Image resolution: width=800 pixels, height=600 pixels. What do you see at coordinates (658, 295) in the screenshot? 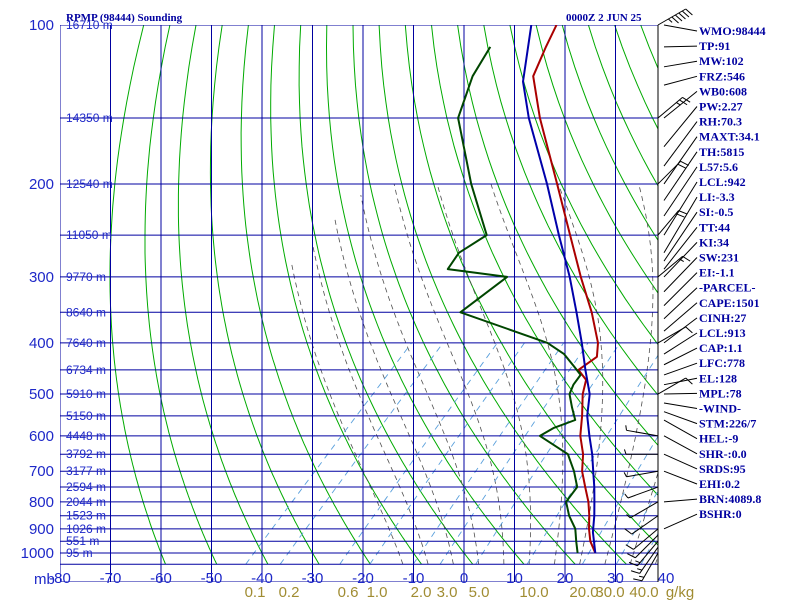
I see `wind-barbs` at bounding box center [658, 295].